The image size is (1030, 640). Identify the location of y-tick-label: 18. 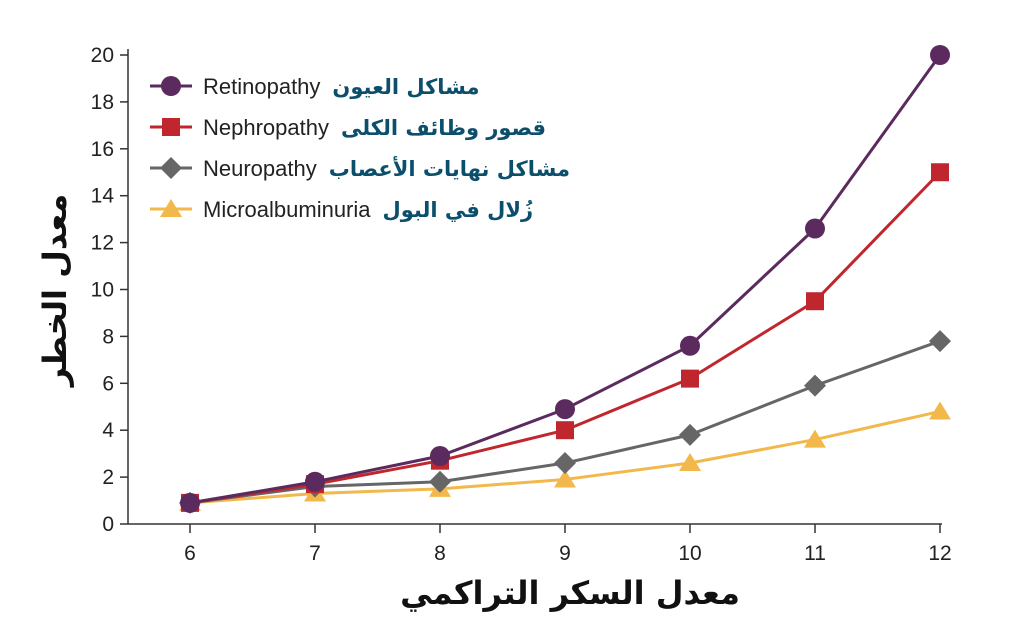
(102, 102).